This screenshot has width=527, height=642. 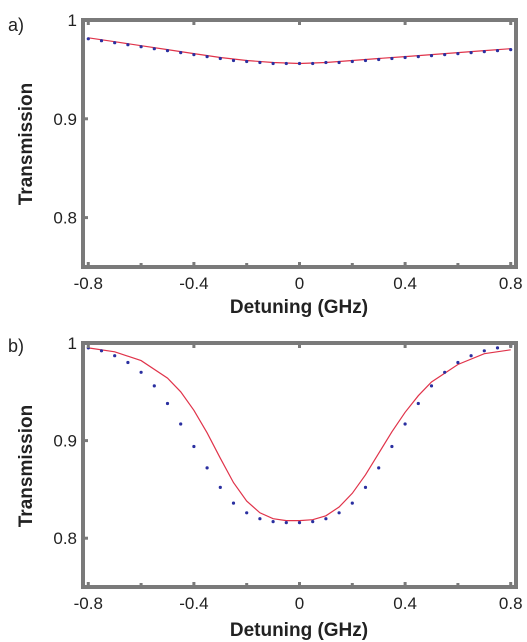 I want to click on panel-a-xtick-label: 0, so click(x=299, y=283).